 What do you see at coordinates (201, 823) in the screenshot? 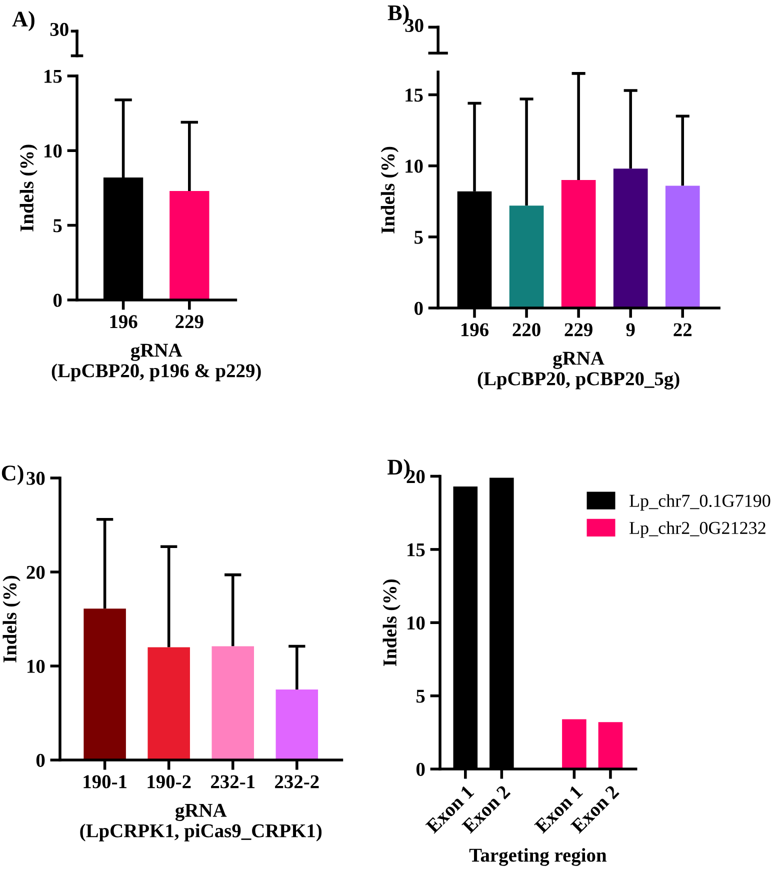
I see `x-axis-title: gRNA (LpCRPK1, piCas9_CRPK1)` at bounding box center [201, 823].